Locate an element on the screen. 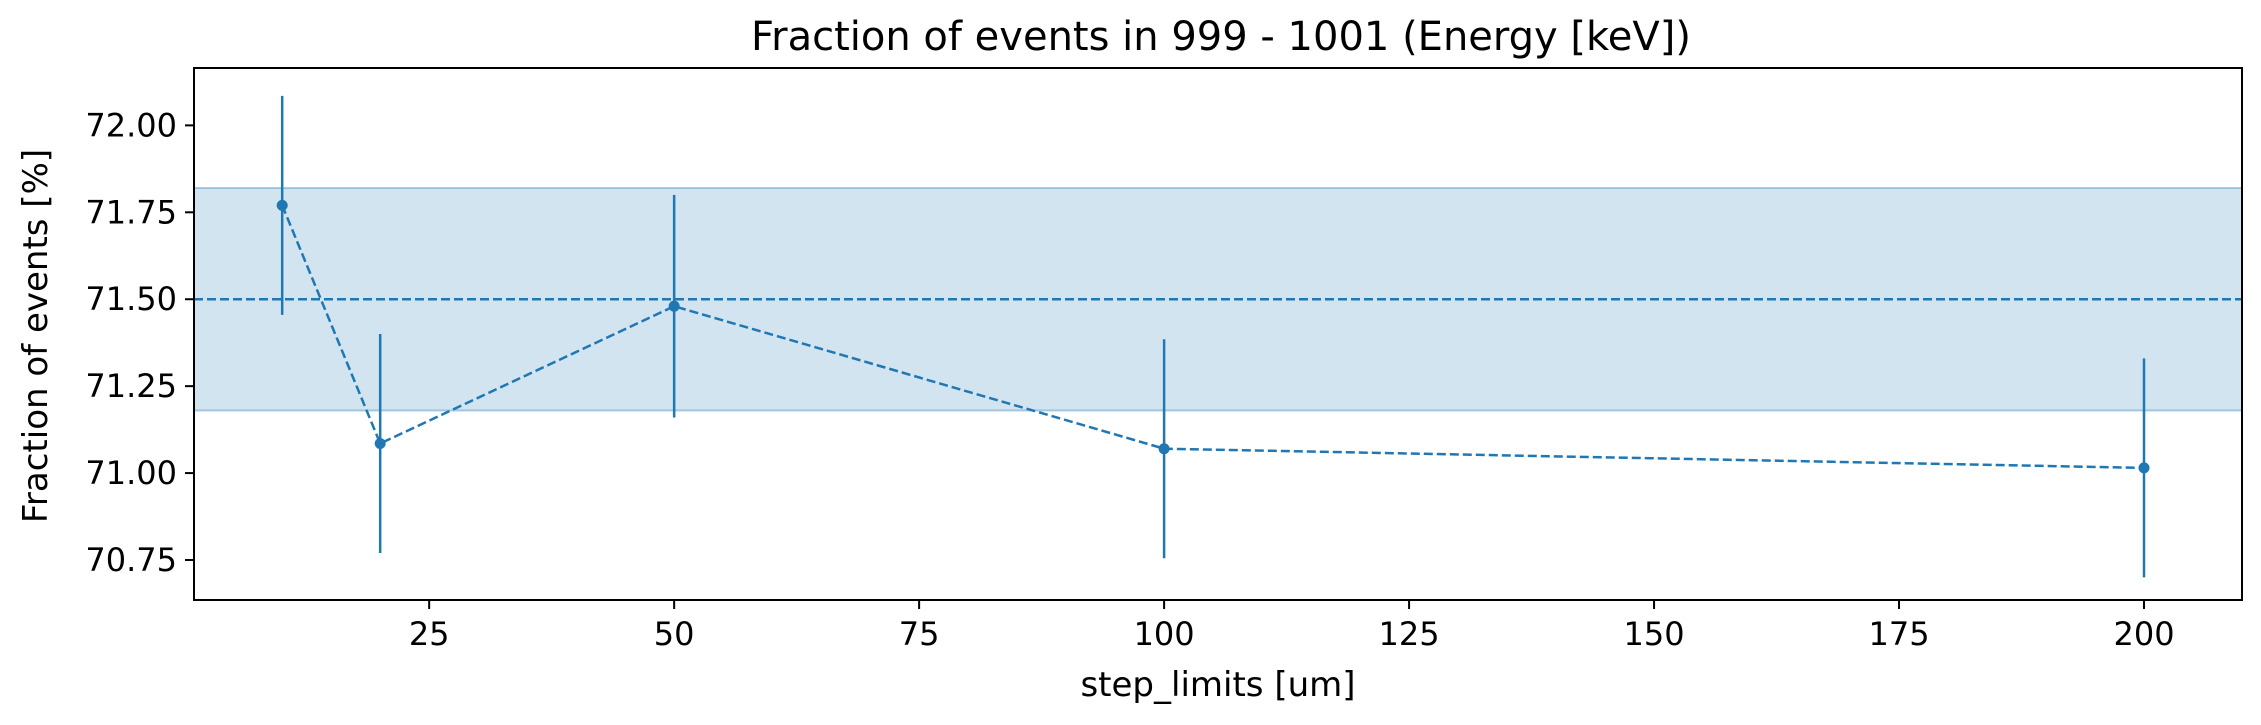  x-tick-label: 100 is located at coordinates (1164, 634).